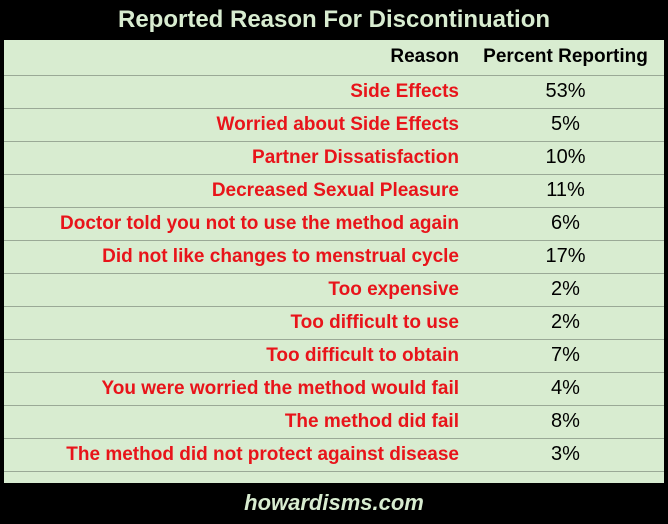 This screenshot has height=524, width=668. What do you see at coordinates (235, 257) in the screenshot?
I see `reason-cell: Did not like changes to menstrual cycle` at bounding box center [235, 257].